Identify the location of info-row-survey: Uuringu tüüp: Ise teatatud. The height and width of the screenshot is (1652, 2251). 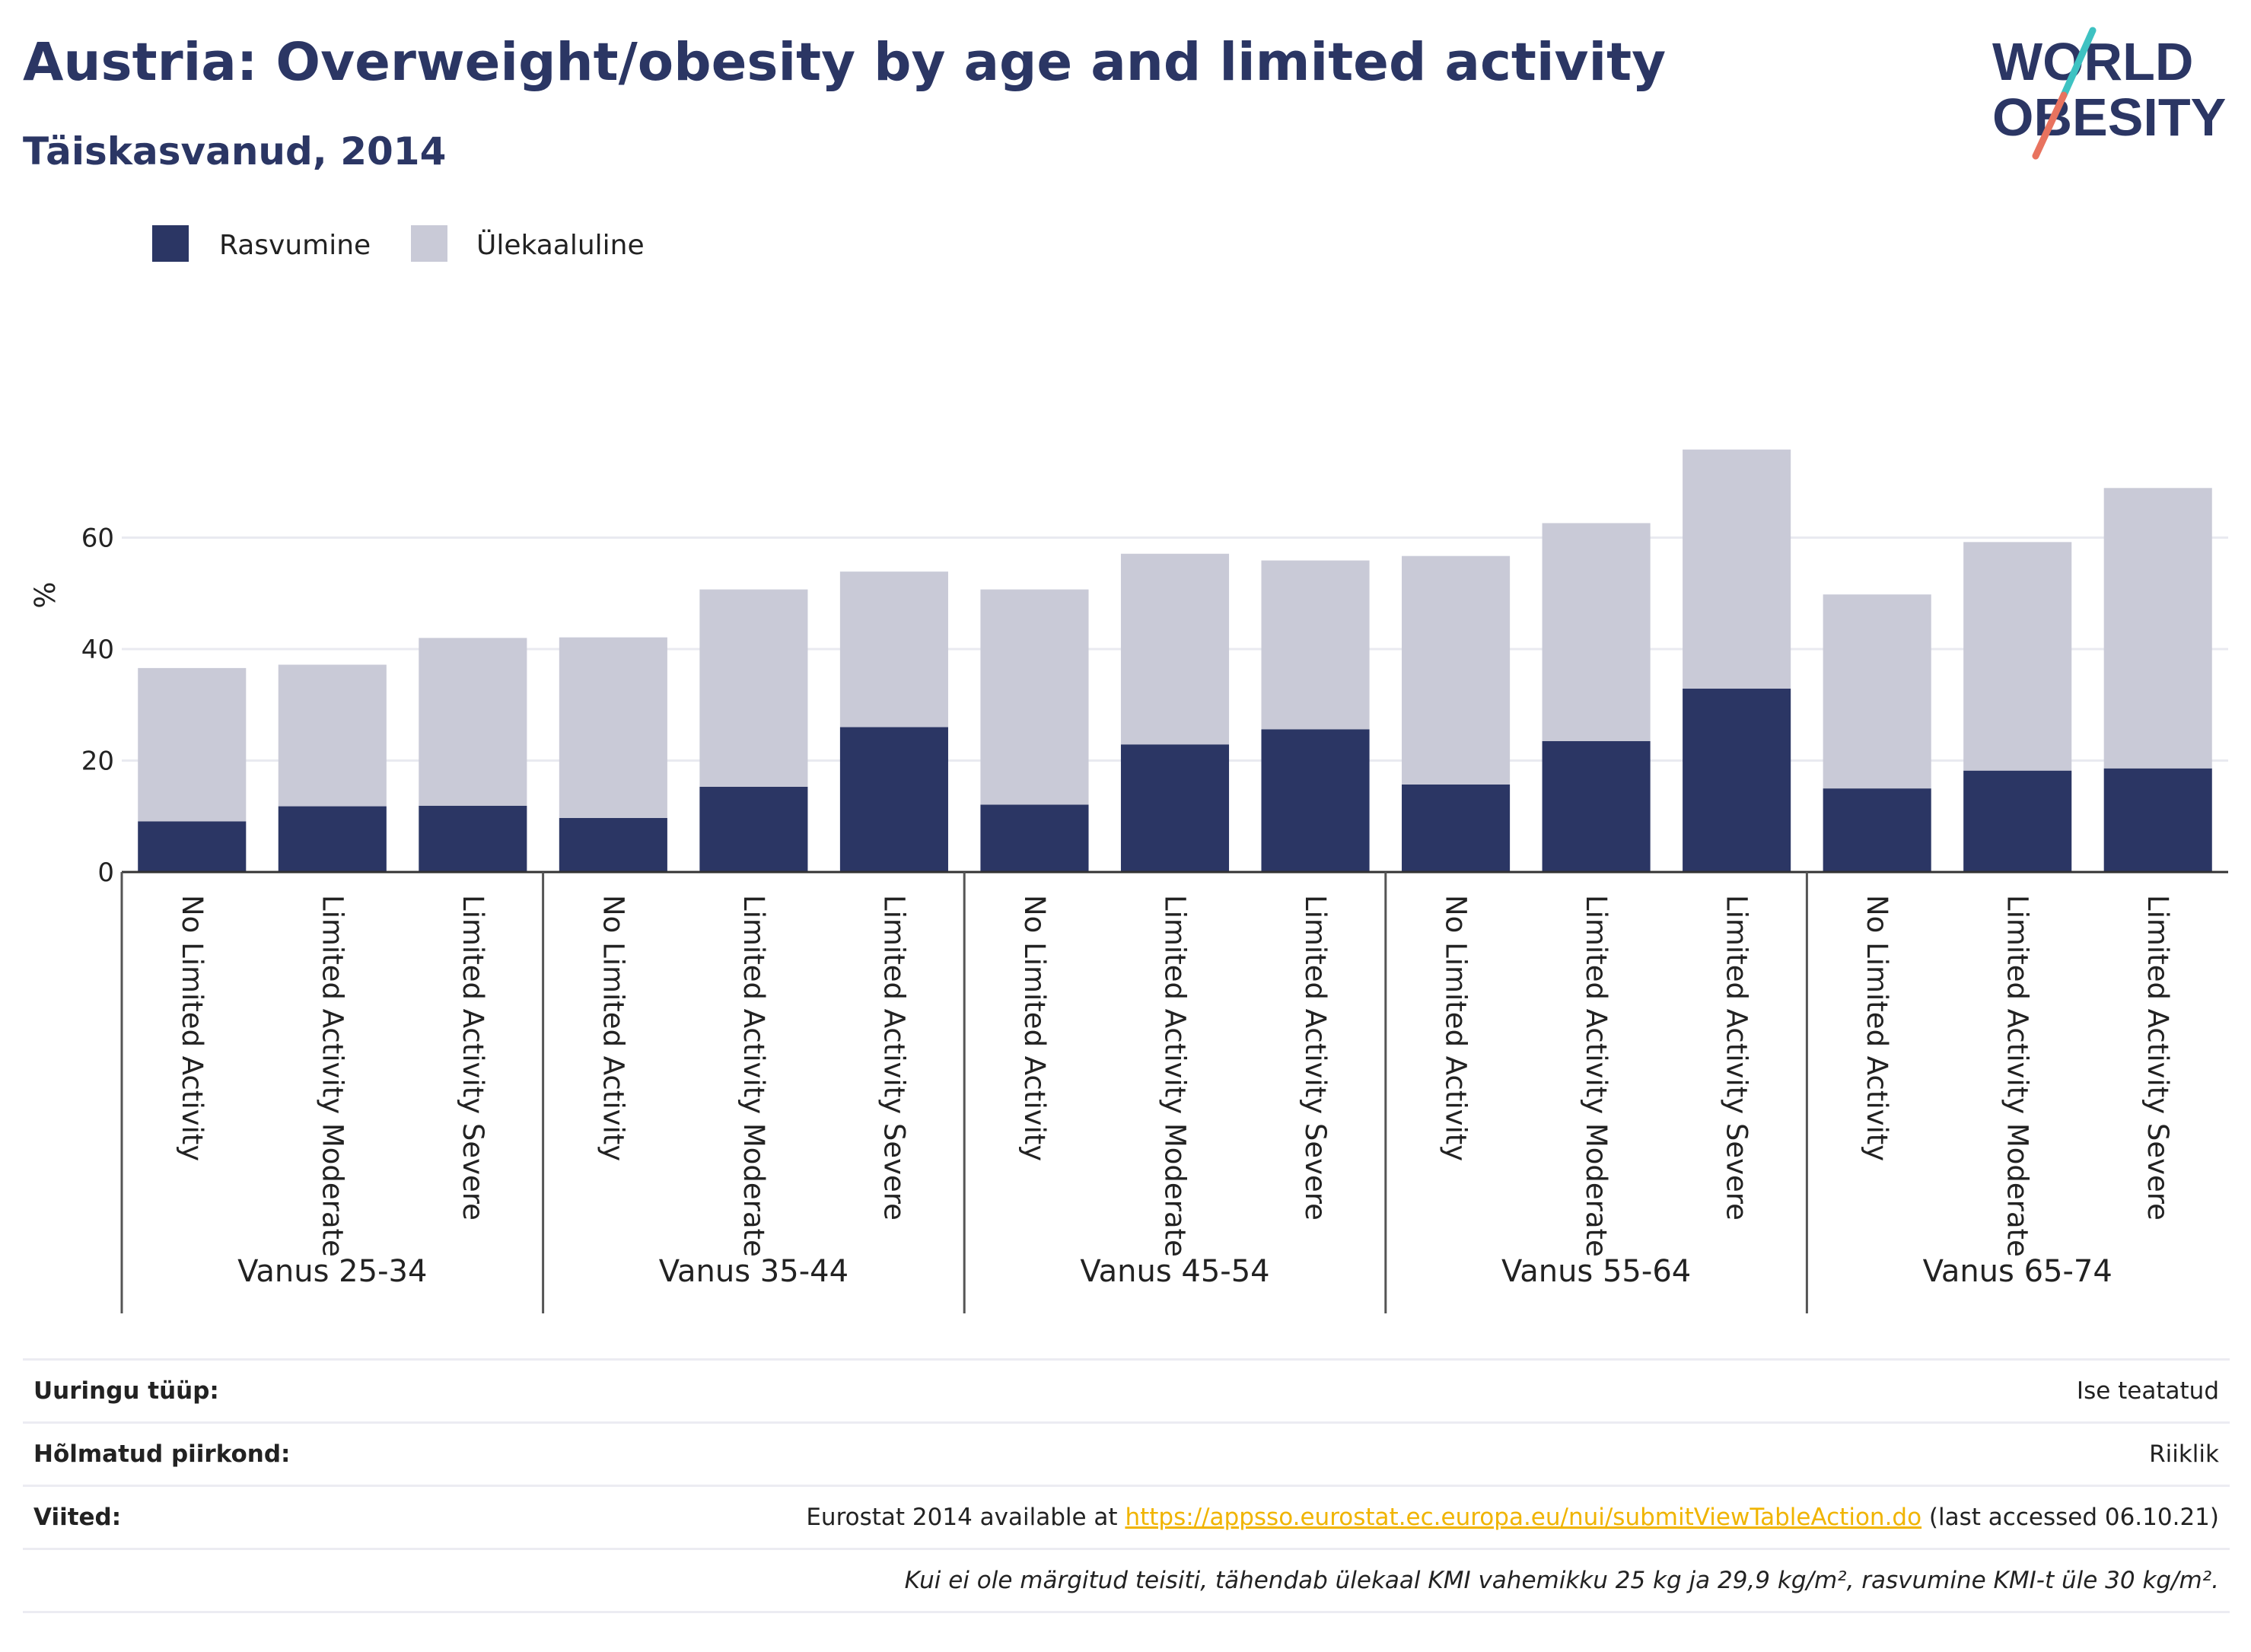
(1126, 1391).